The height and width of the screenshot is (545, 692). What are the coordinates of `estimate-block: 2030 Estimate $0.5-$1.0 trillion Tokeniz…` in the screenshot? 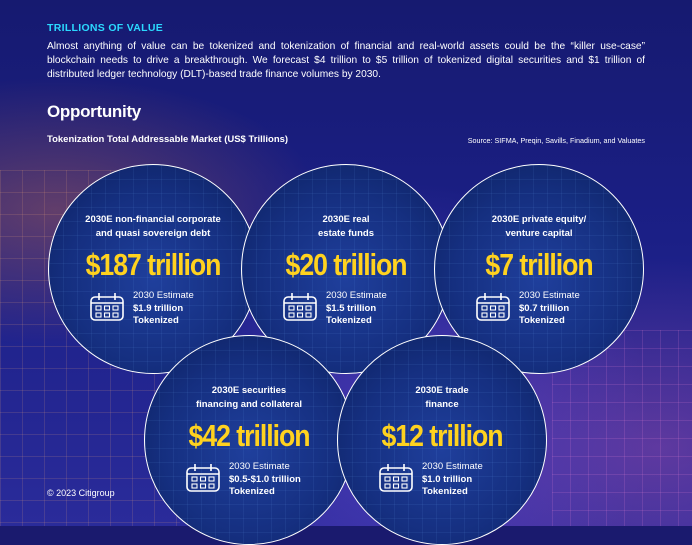 It's located at (259, 483).